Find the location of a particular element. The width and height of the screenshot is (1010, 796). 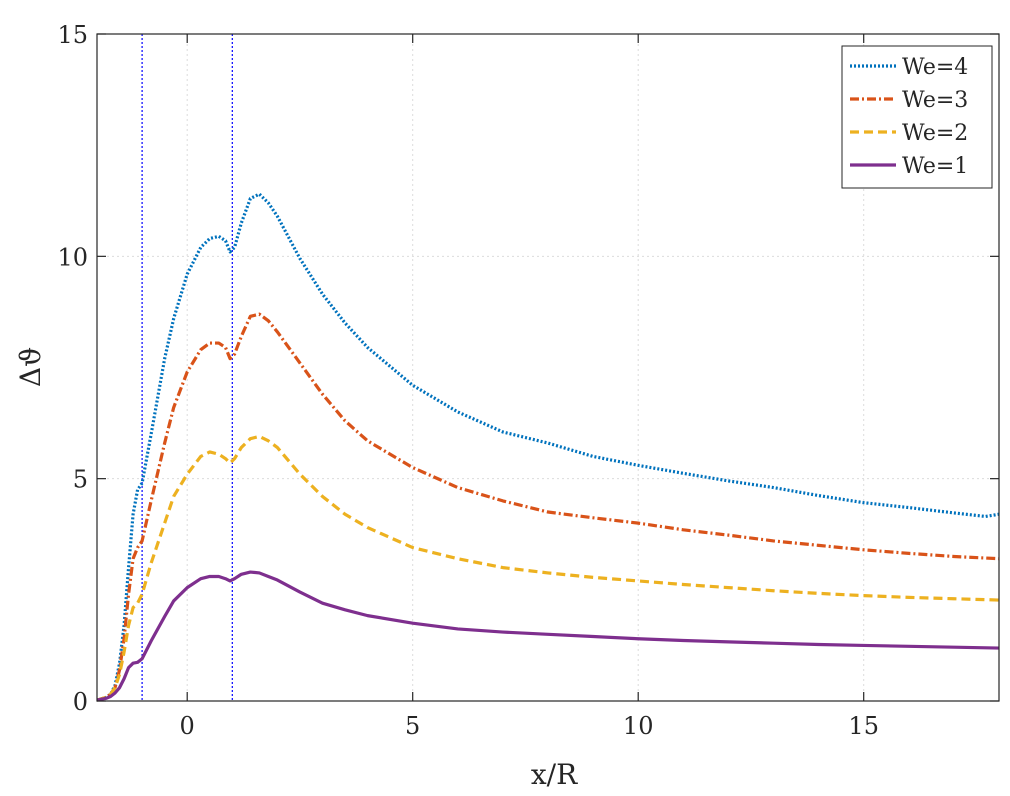

legend-label: We=4 is located at coordinates (935, 67).